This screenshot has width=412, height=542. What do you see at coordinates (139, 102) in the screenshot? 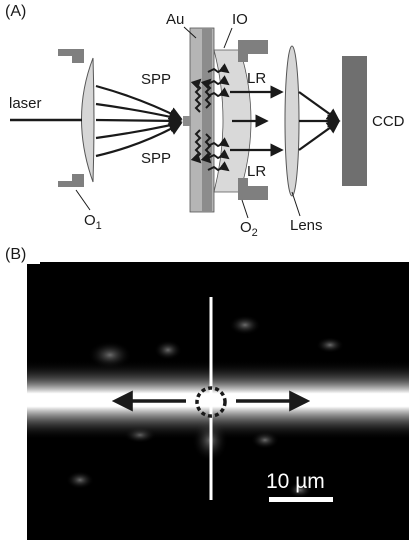
I see `ray-top` at bounding box center [139, 102].